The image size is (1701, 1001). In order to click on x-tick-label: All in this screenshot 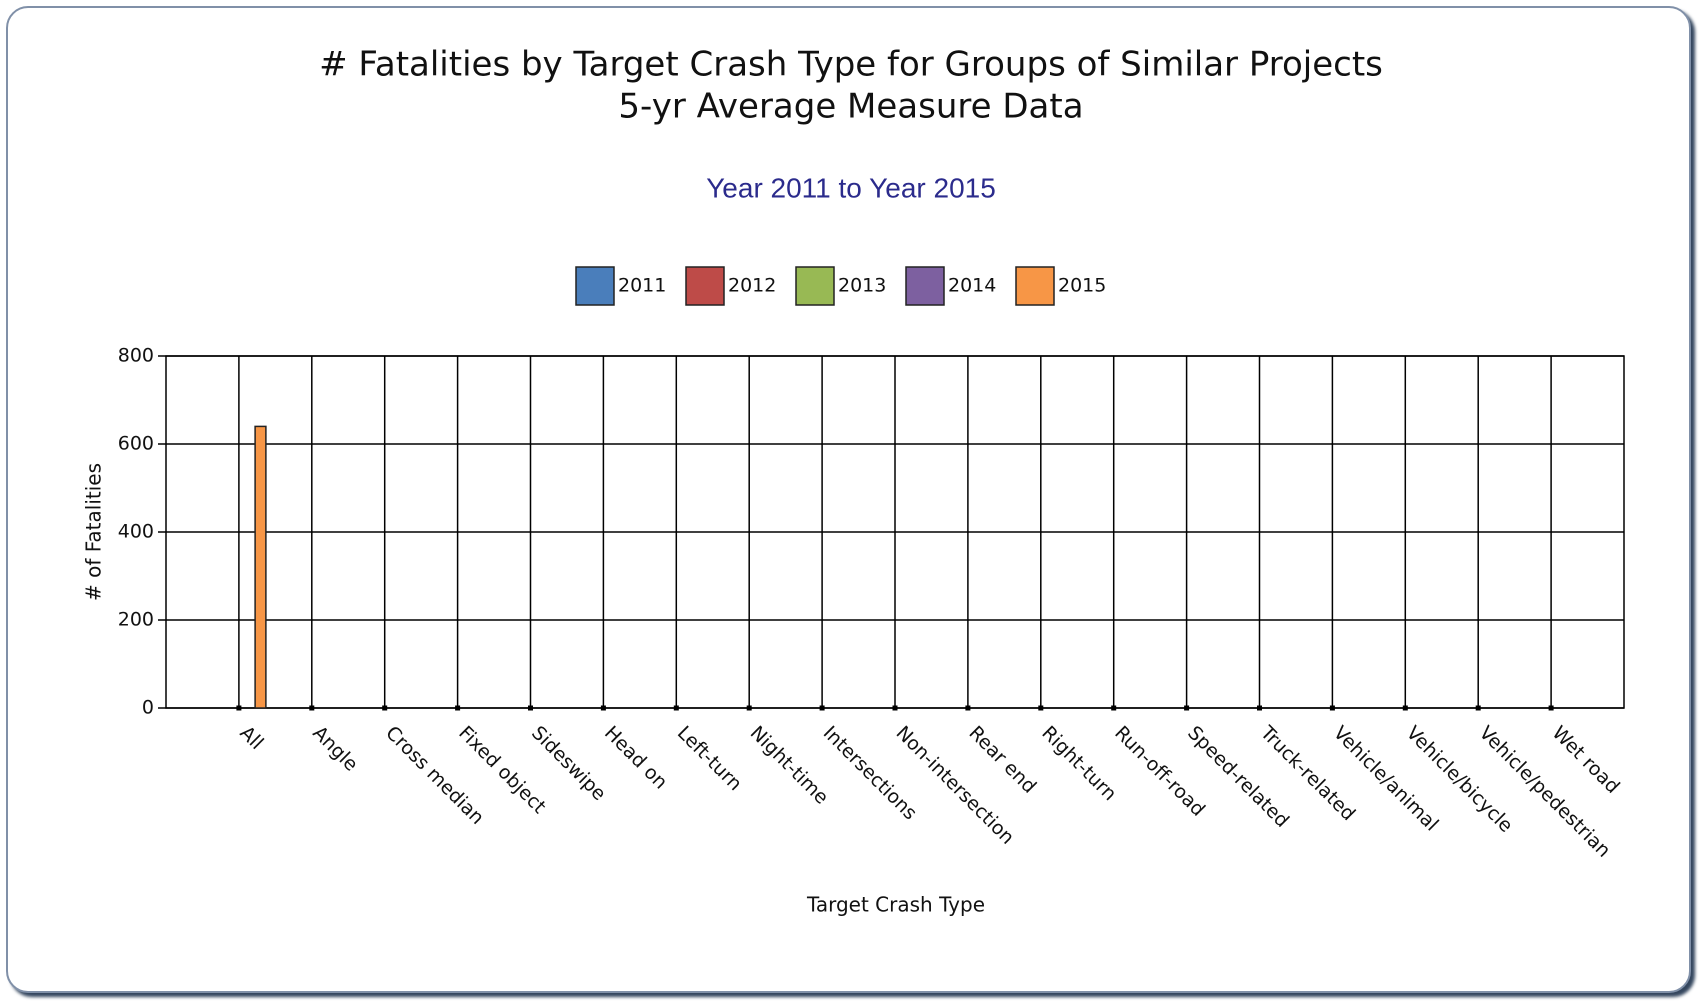, I will do `click(251, 738)`.